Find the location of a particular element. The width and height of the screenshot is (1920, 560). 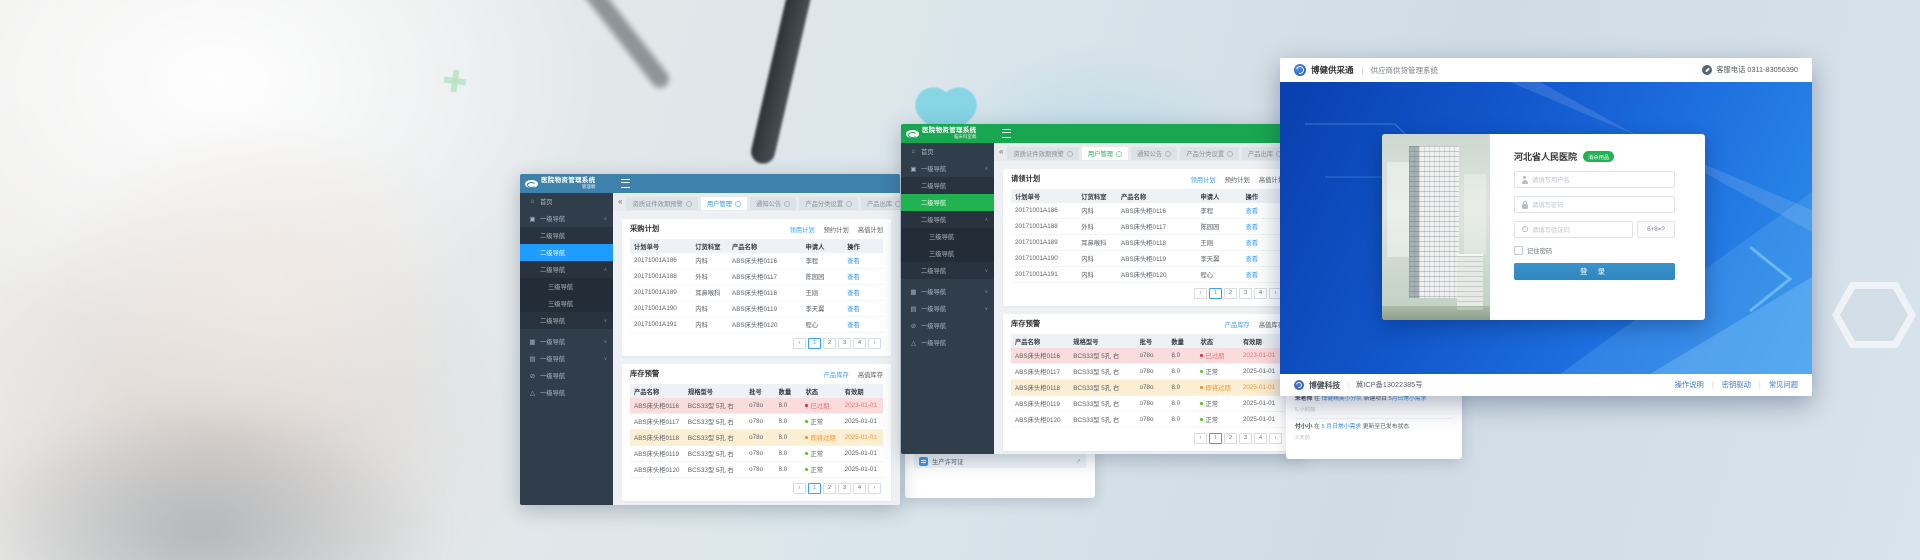

feed-item: 朱老师 在 博健精英小分队 新建项目 5月日常小需求 5 小时前 is located at coordinates (1374, 405).